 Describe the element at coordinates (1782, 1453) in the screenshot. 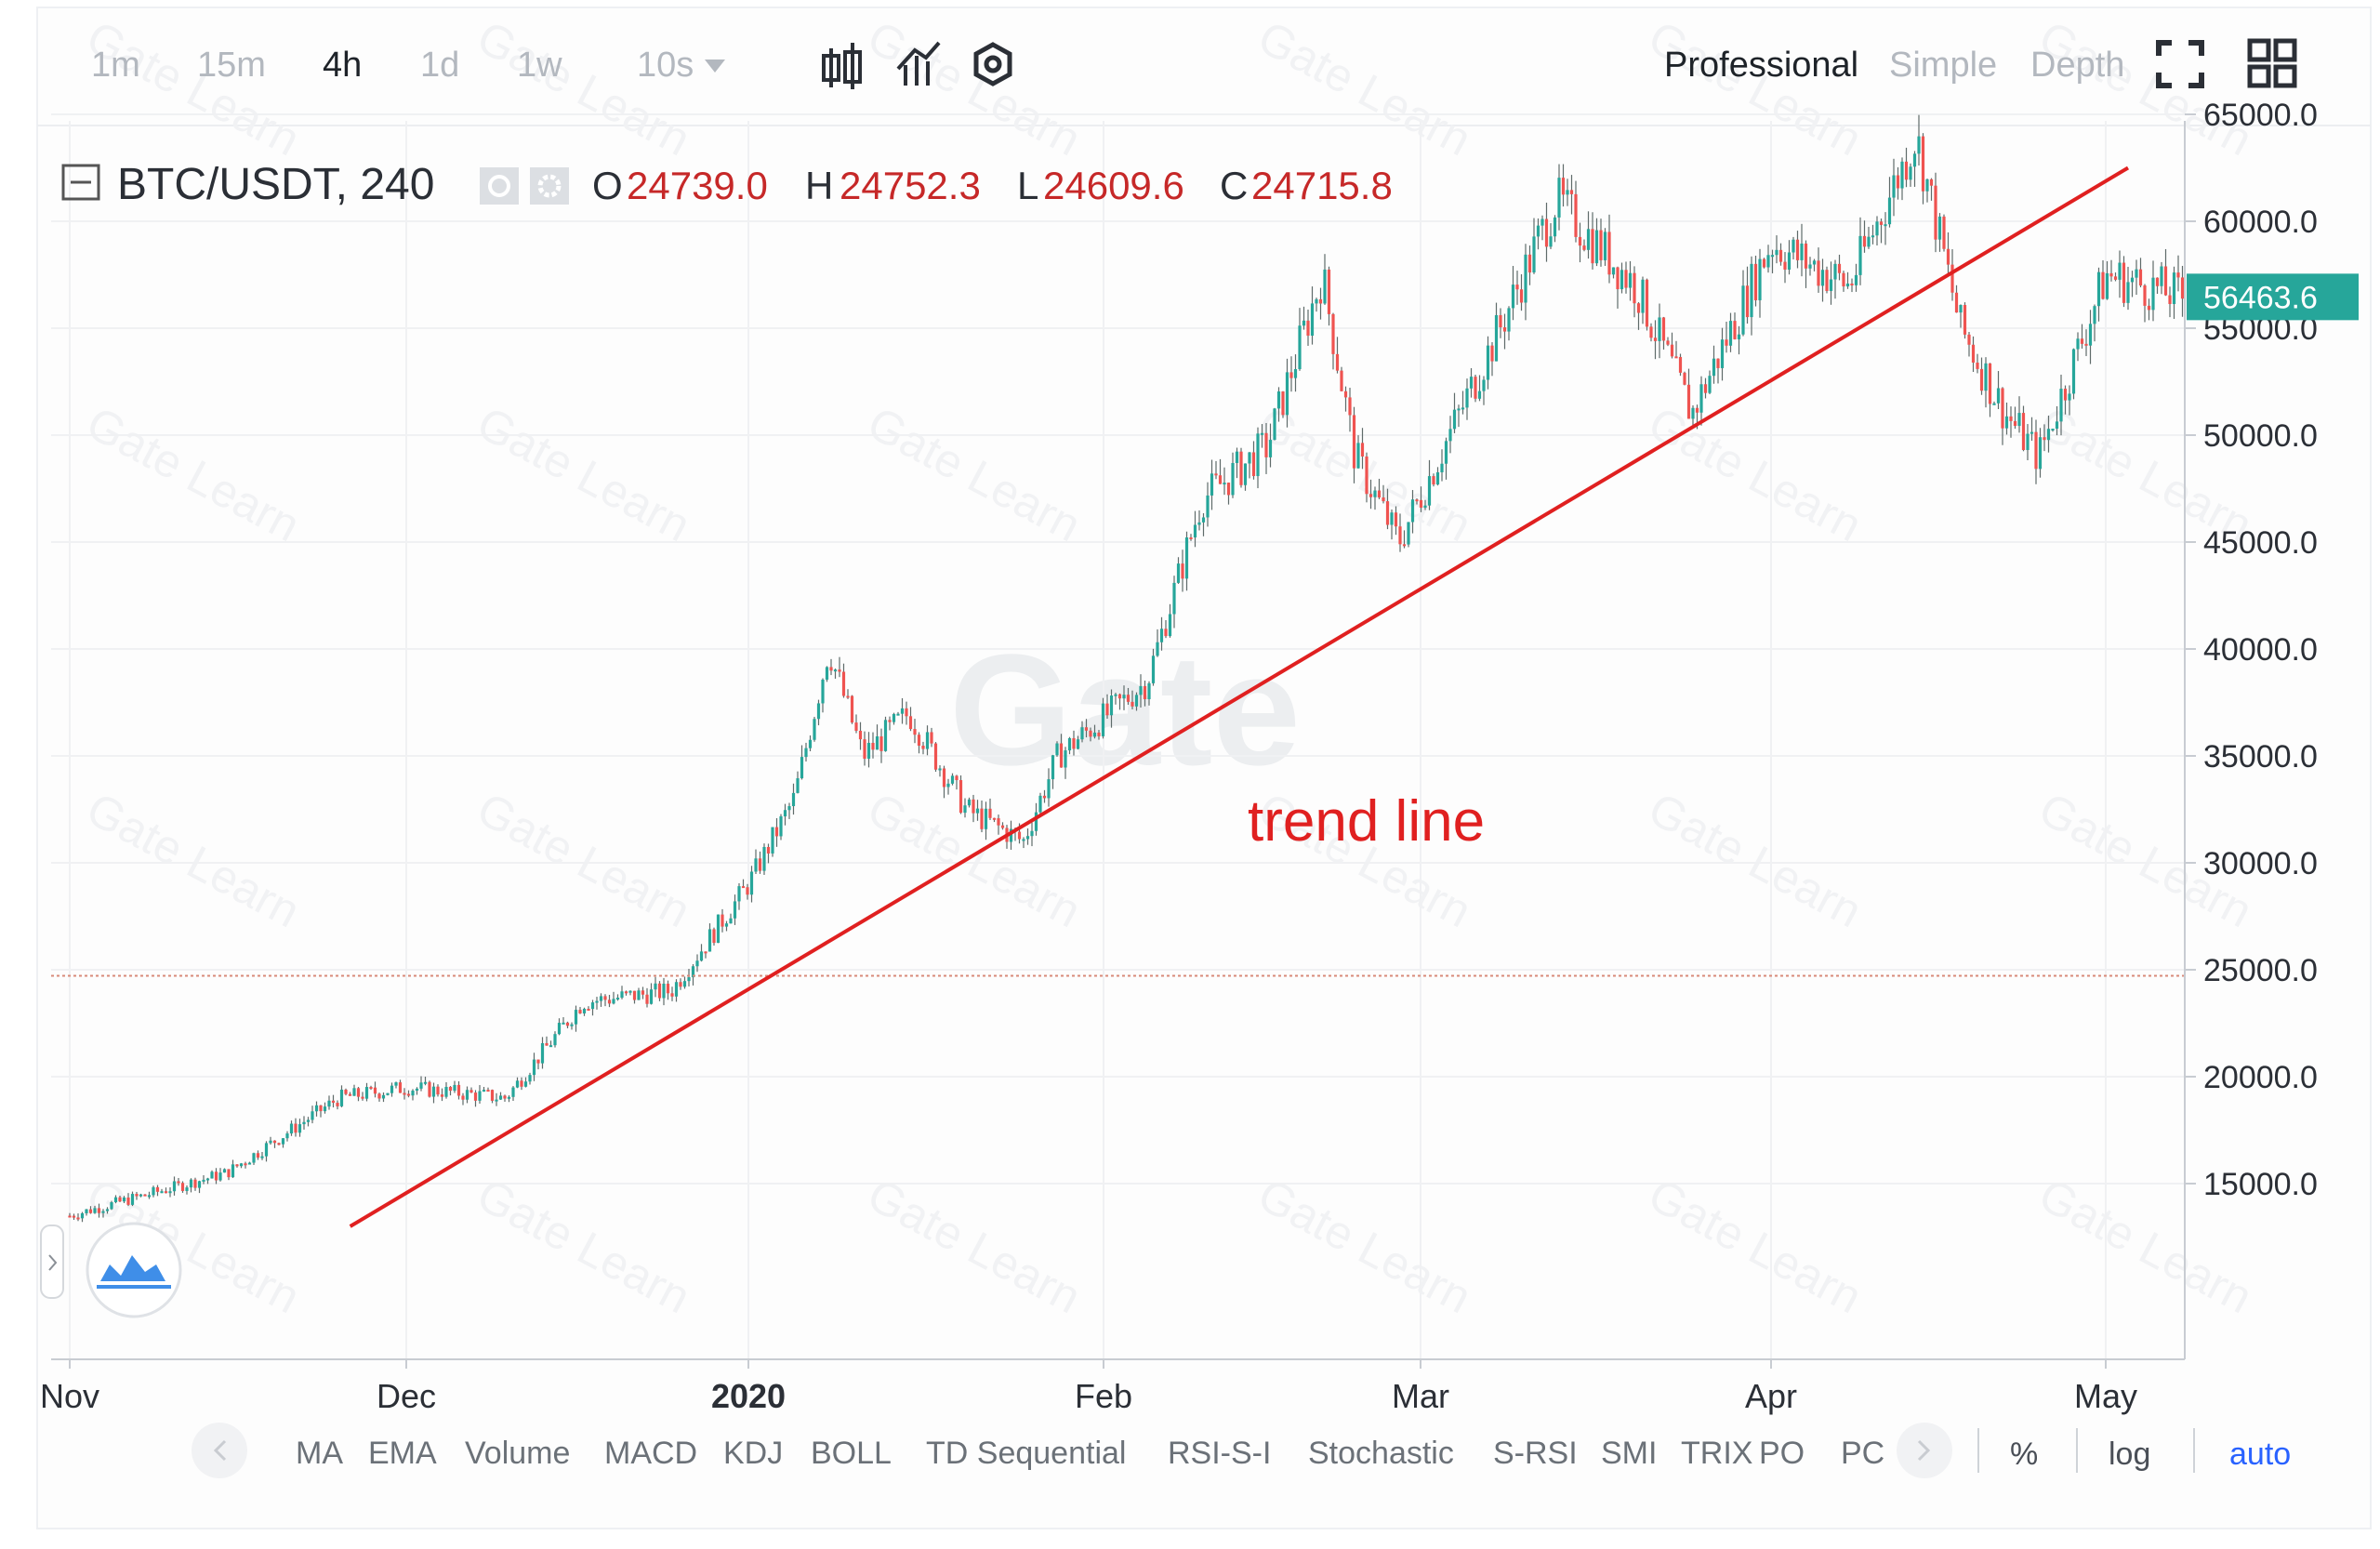

I see `indicator-po: PO` at that location.